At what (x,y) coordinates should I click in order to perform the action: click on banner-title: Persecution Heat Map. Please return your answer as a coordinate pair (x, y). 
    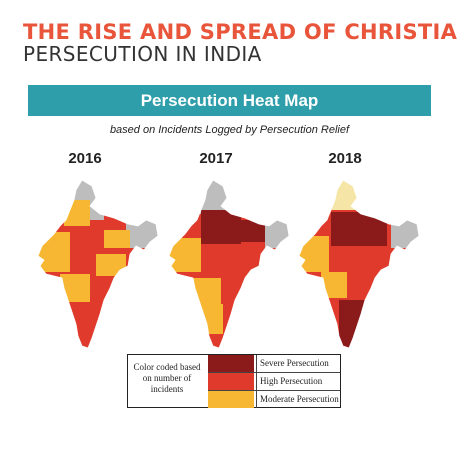
    Looking at the image, I should click on (229, 100).